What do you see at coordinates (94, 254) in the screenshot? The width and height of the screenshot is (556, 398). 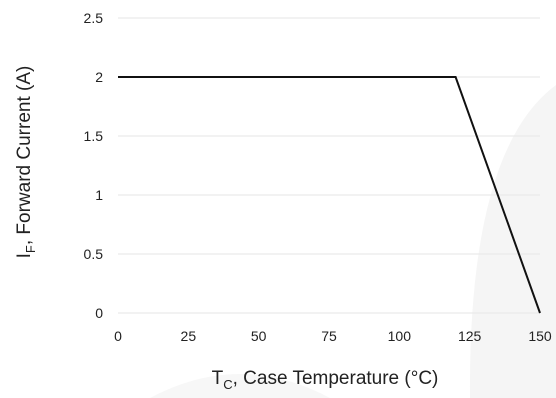 I see `y-tick-label: 0.5` at bounding box center [94, 254].